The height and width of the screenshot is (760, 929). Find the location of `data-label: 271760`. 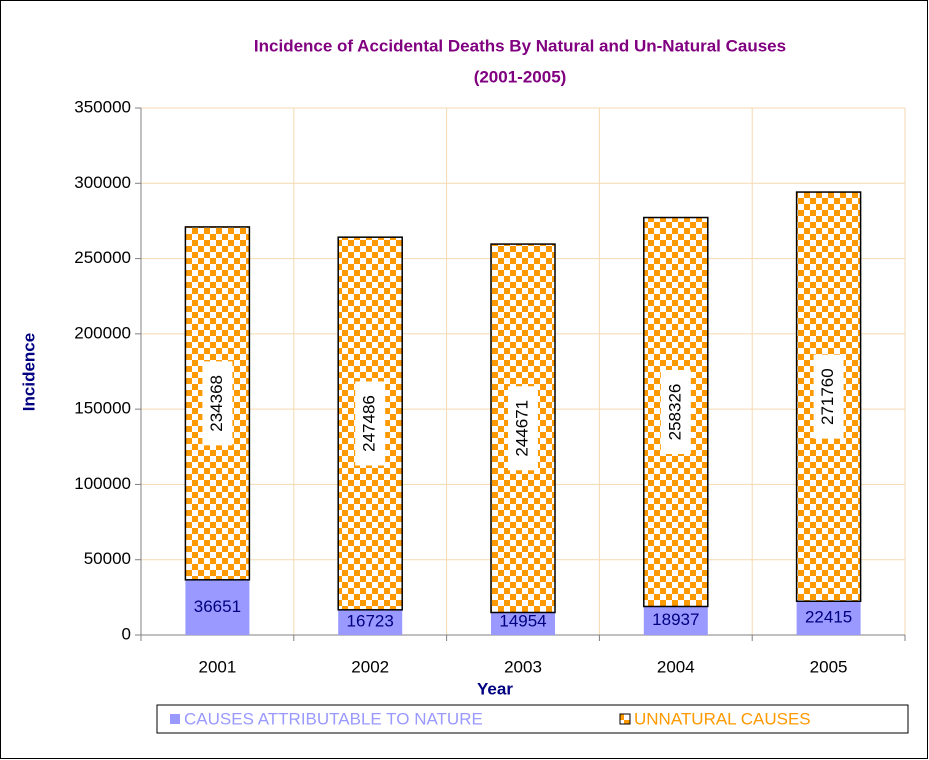

data-label: 271760 is located at coordinates (827, 396).